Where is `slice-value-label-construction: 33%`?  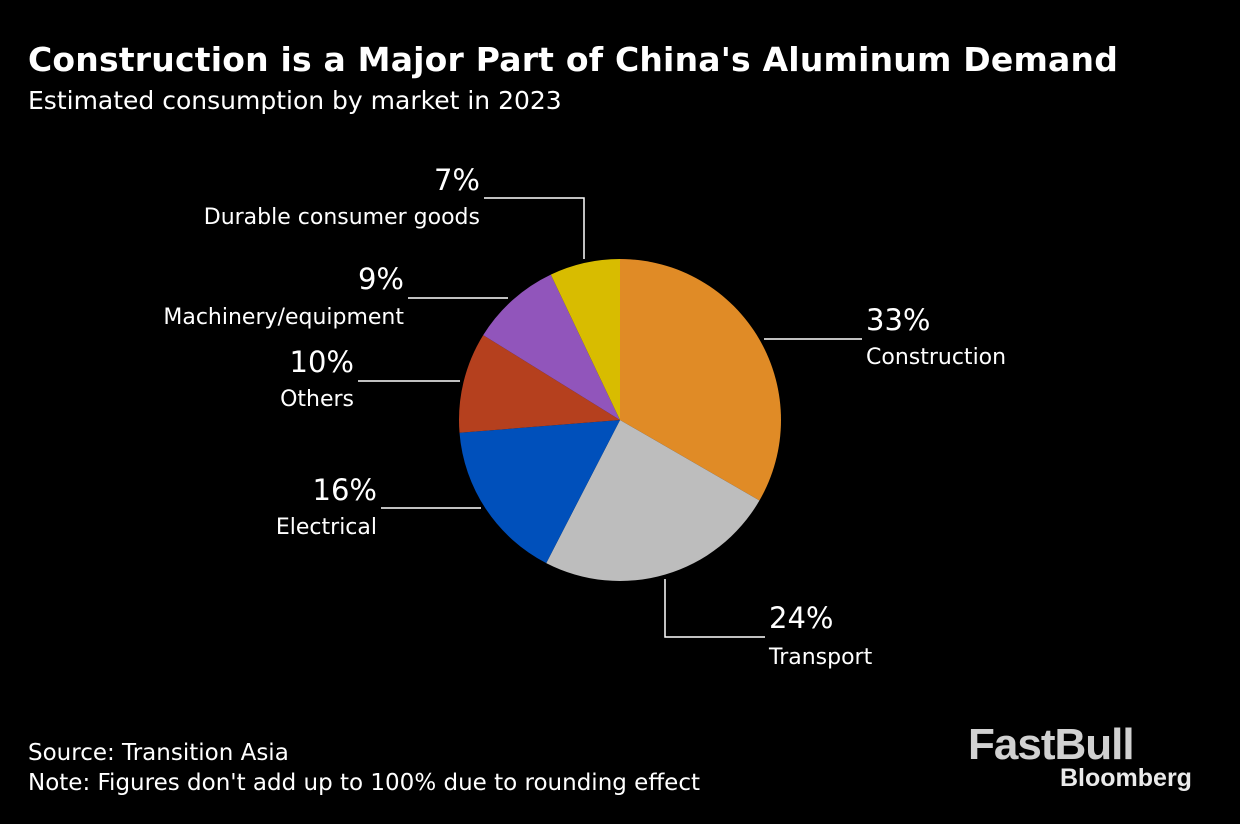
slice-value-label-construction: 33% is located at coordinates (898, 320).